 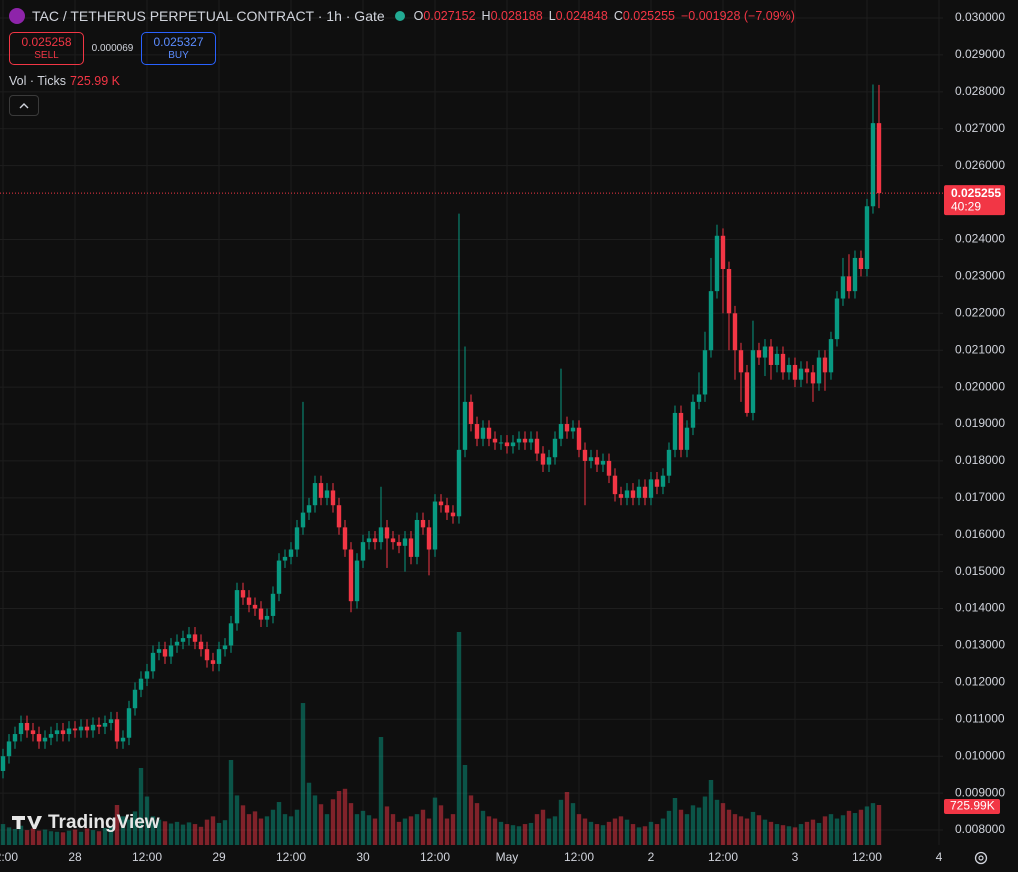 What do you see at coordinates (980, 497) in the screenshot?
I see `y-tick-label: 0.017000` at bounding box center [980, 497].